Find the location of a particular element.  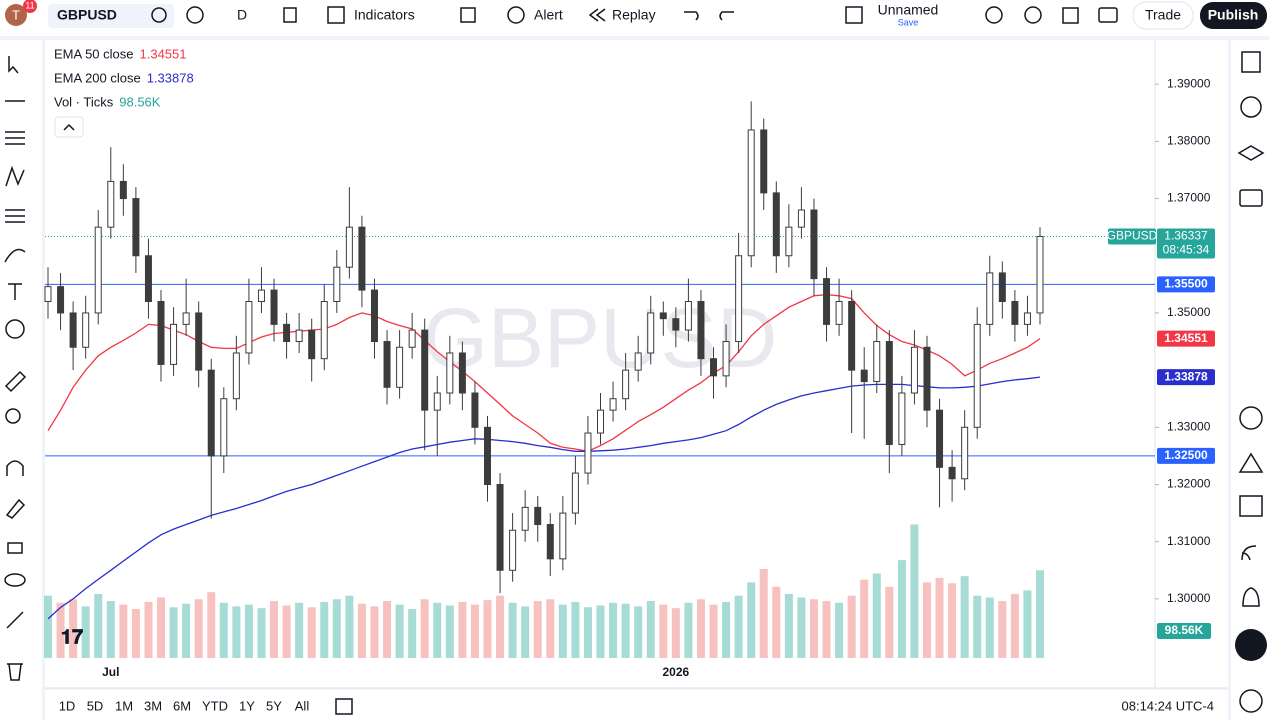

badge is located at coordinates (30, 6).